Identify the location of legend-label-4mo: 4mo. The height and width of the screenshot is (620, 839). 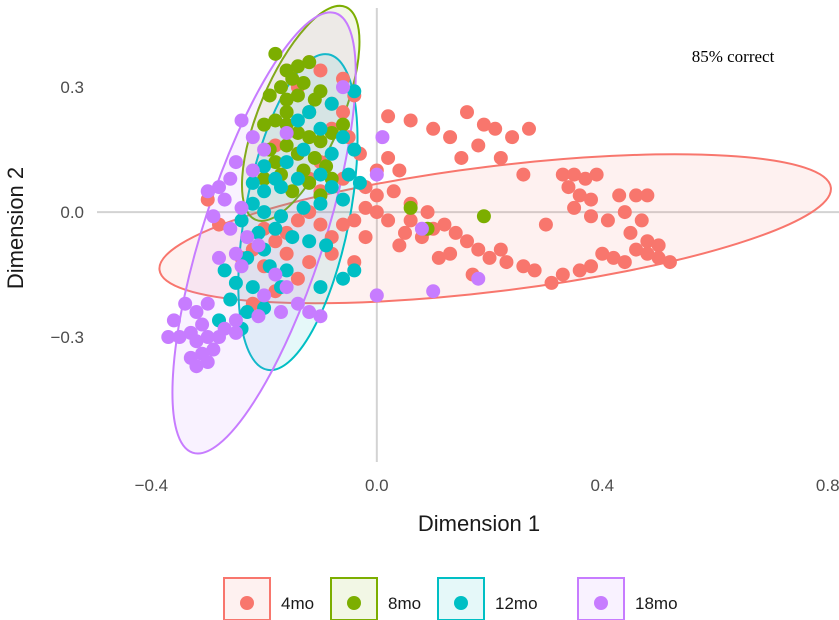
(297, 603).